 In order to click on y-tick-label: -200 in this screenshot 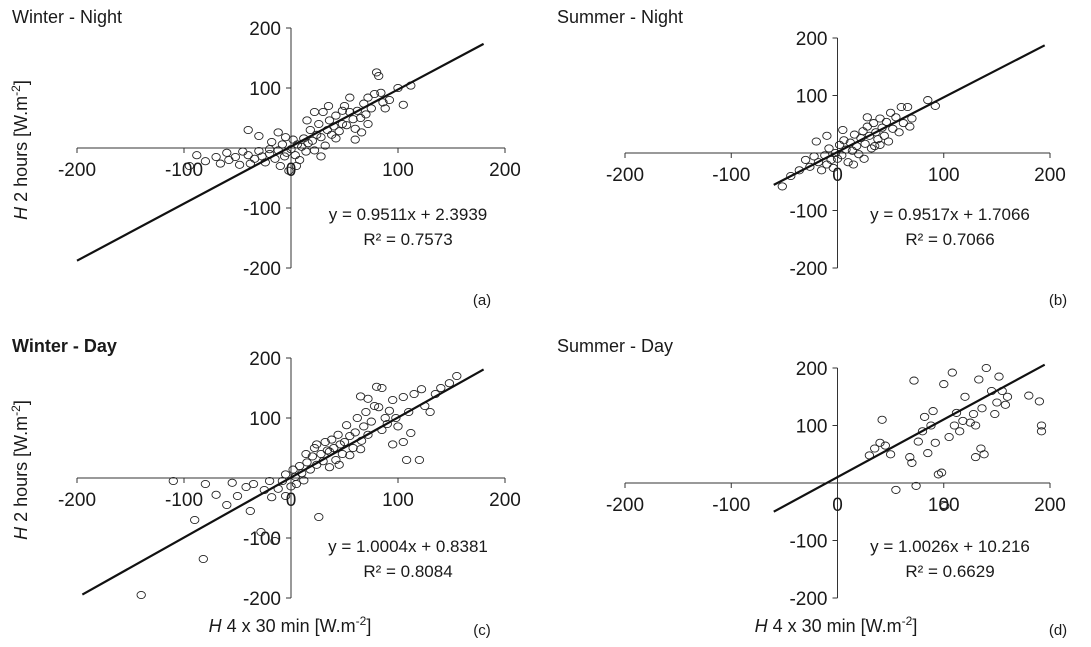, I will do `click(262, 599)`.